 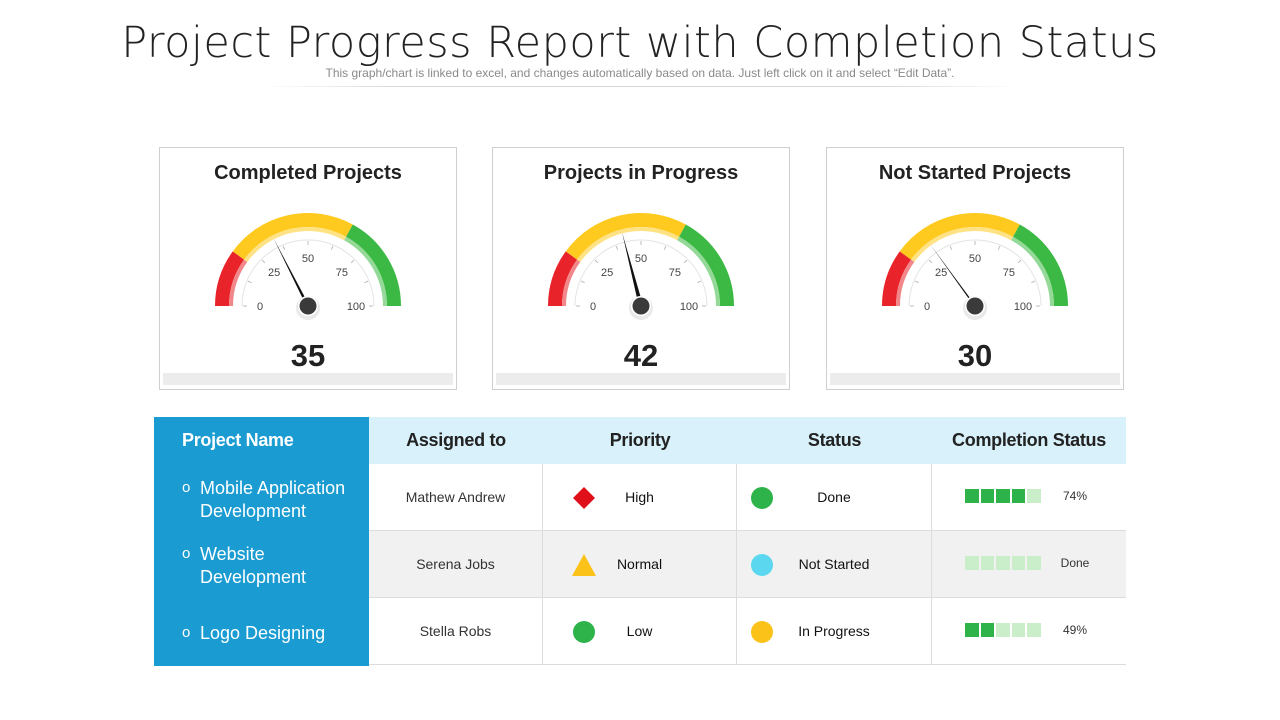 I want to click on yellow-circle-icon, so click(x=762, y=632).